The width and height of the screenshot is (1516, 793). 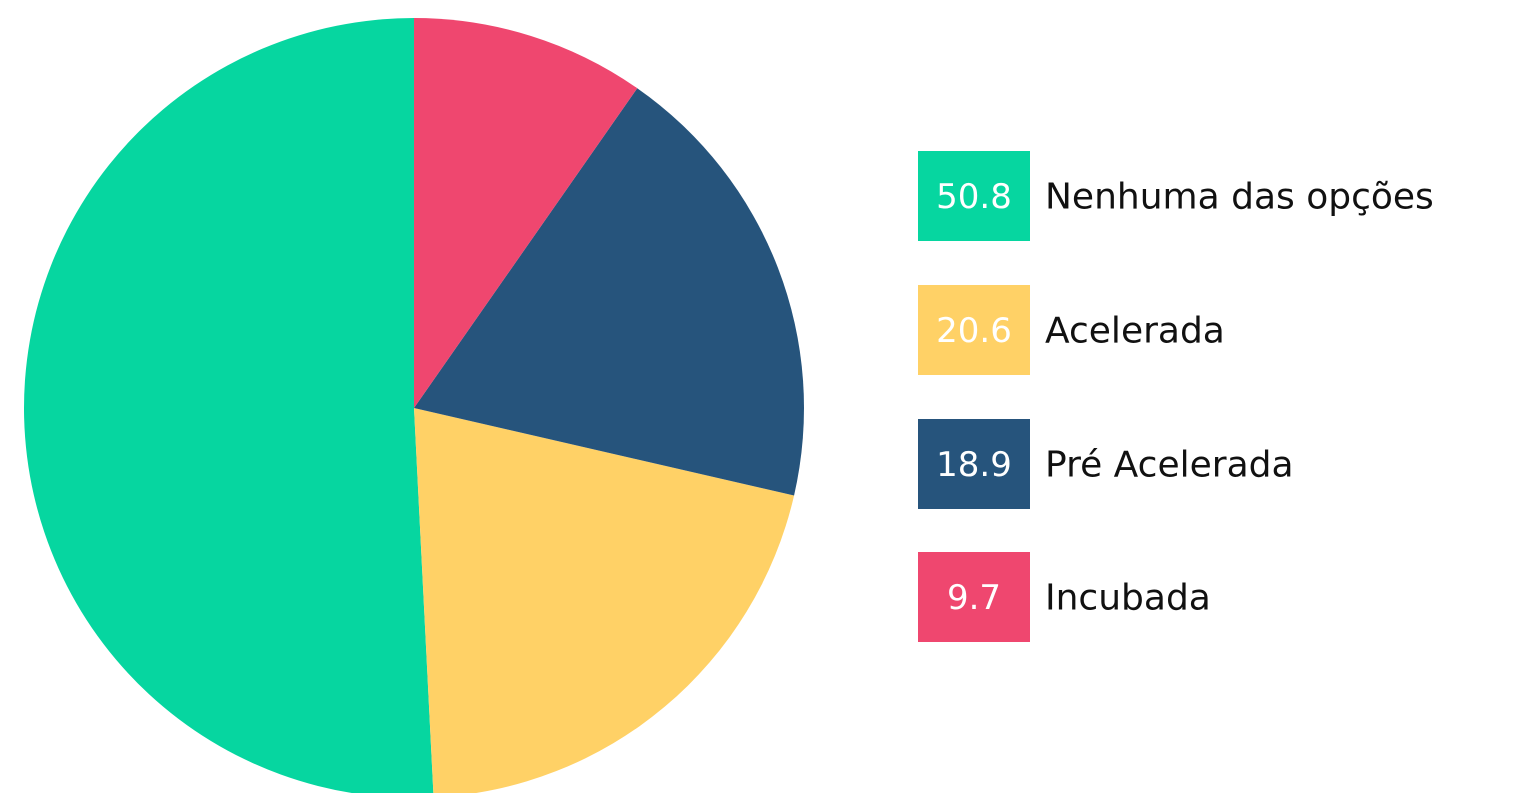 I want to click on legend-value: 18.9, so click(x=974, y=465).